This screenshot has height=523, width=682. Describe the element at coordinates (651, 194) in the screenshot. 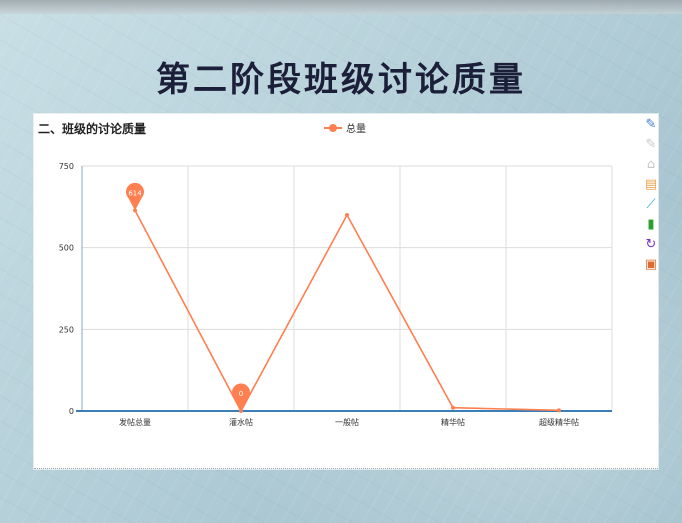

I see `toolbox: ✎ ✎ ⌂ ▤ ⟋ ▮ ↻ ▣` at that location.